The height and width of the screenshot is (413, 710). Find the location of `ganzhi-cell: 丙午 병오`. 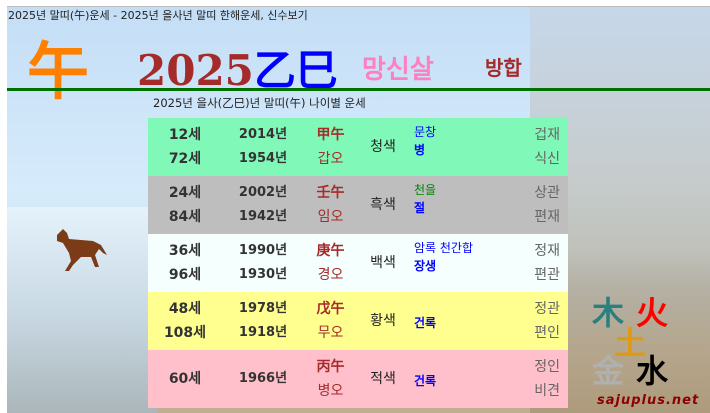

ganzhi-cell: 丙午 병오 is located at coordinates (330, 379).